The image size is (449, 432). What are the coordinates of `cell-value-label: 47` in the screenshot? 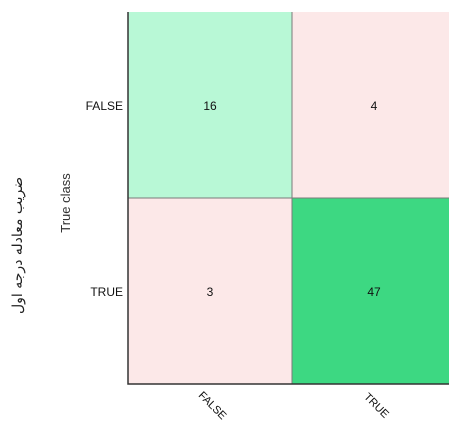 It's located at (374, 292).